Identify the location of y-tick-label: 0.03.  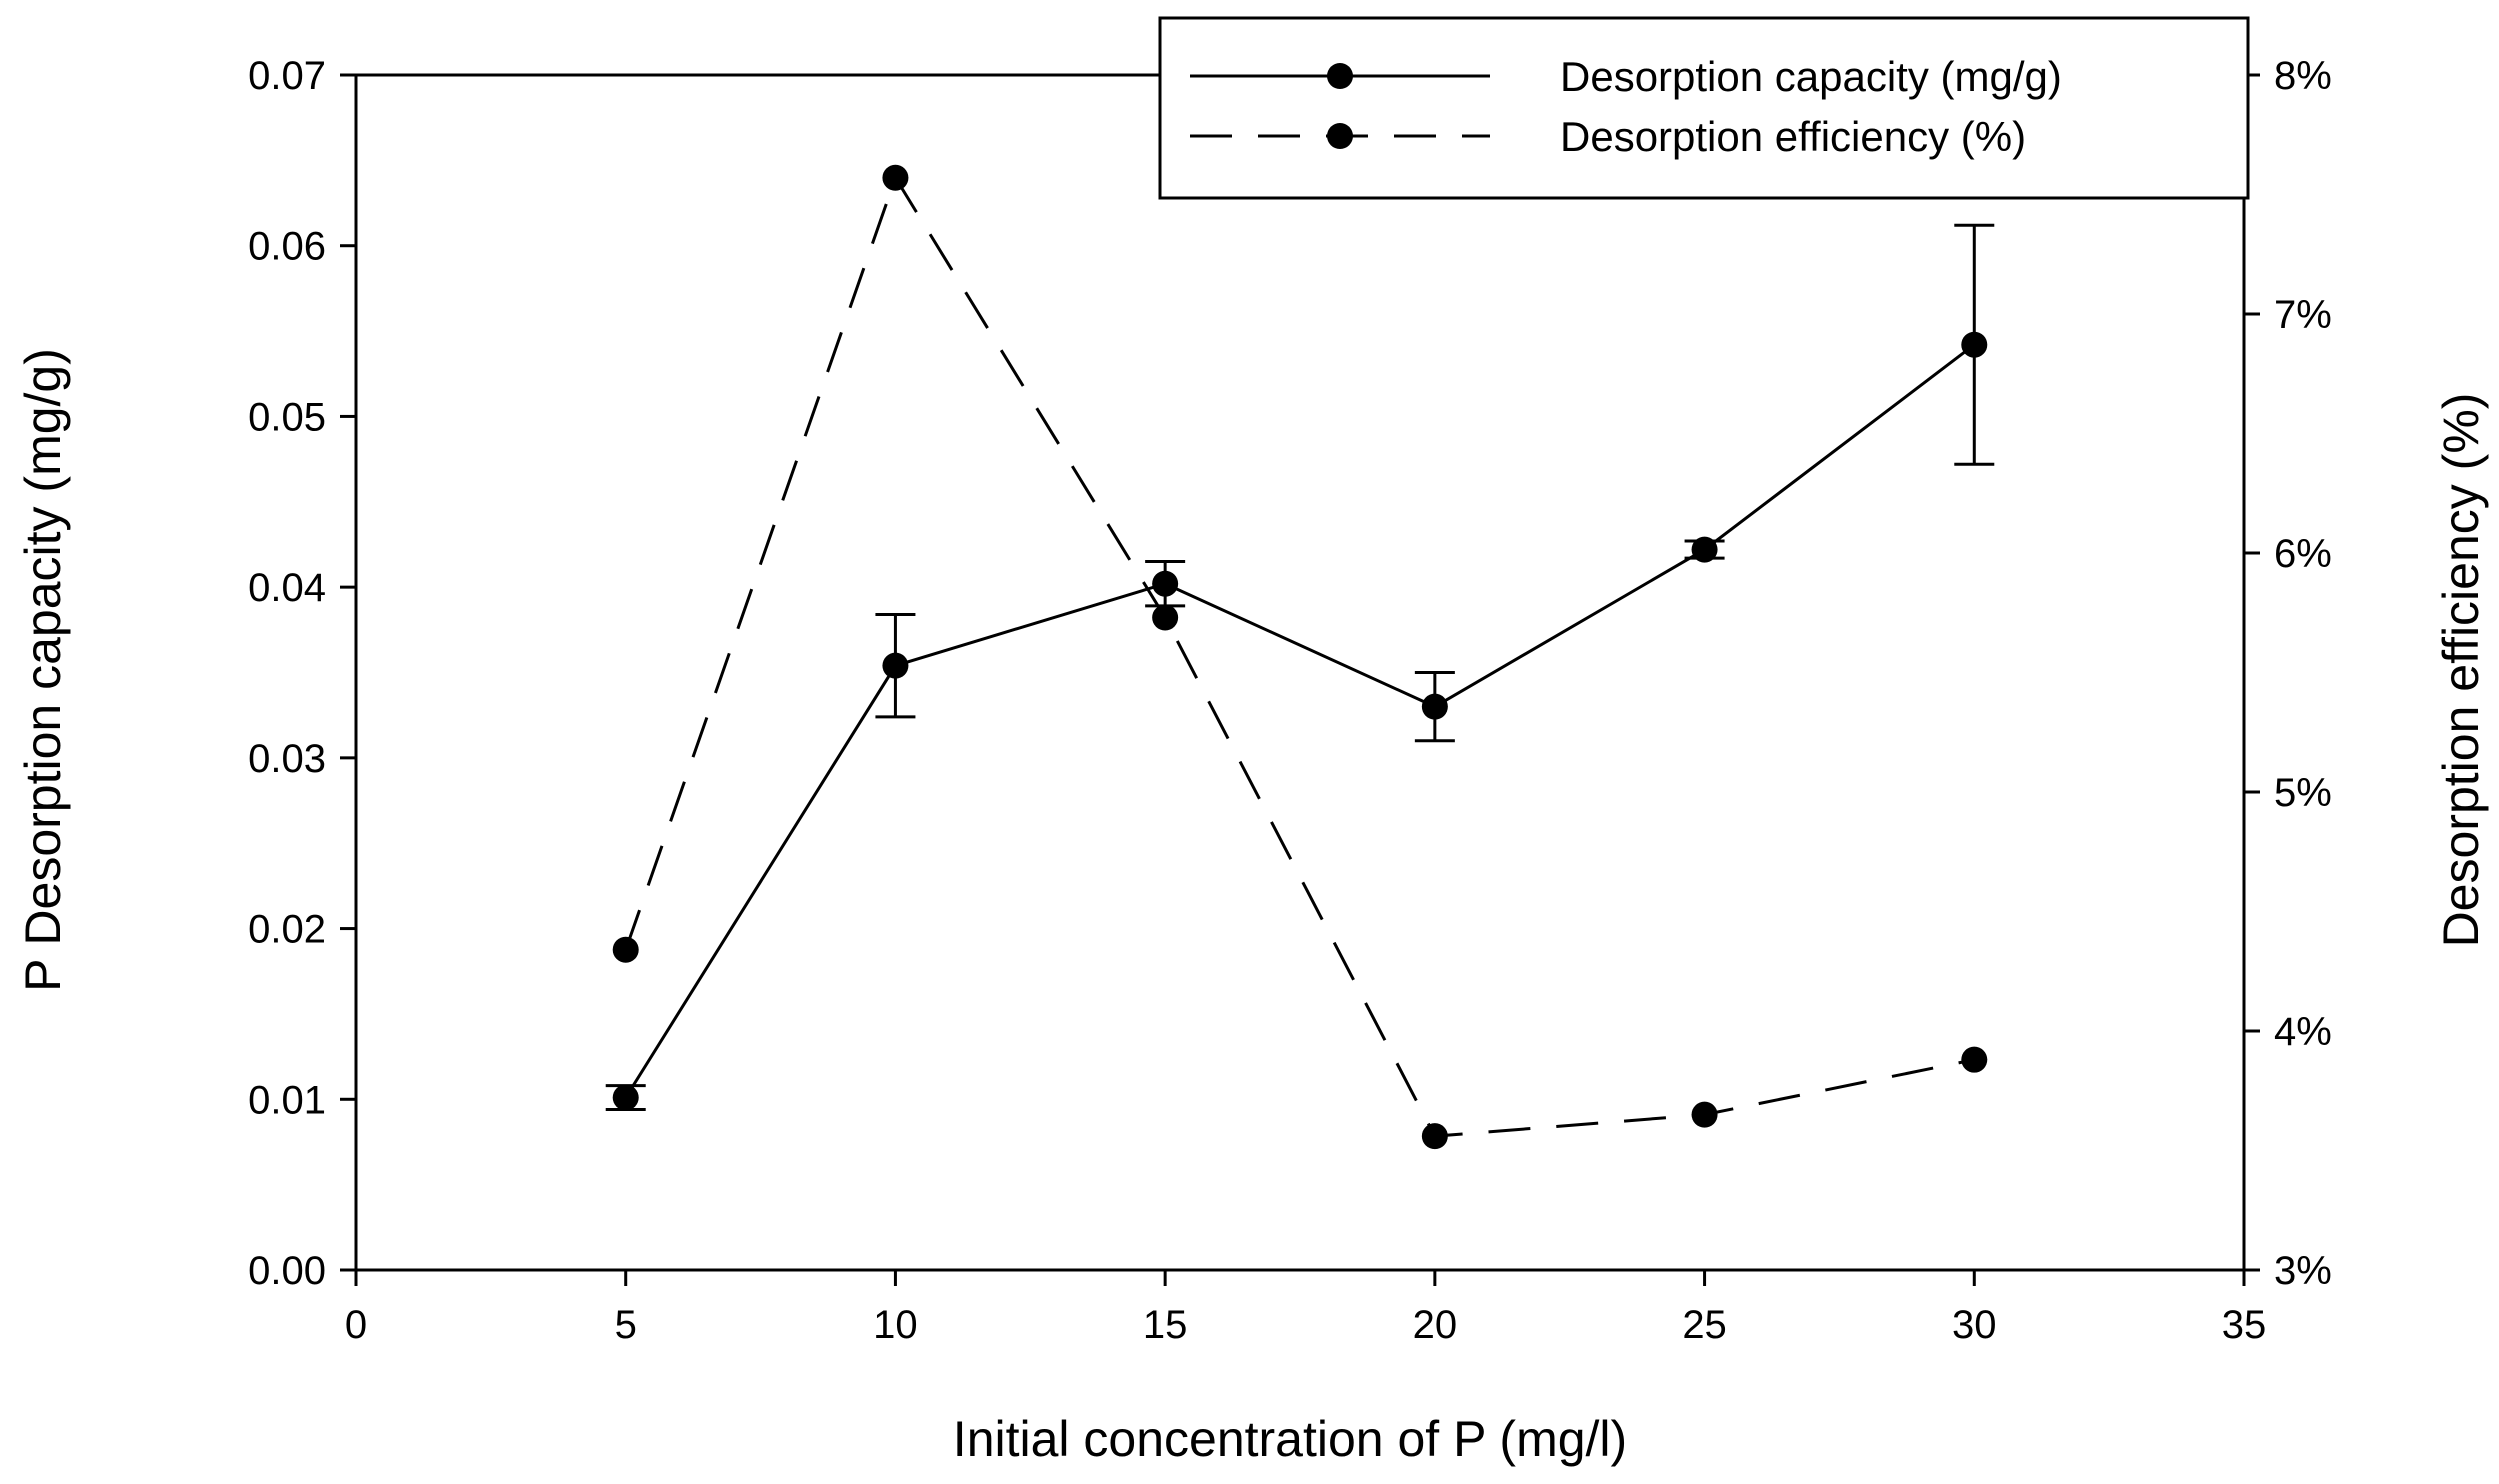
(287, 759).